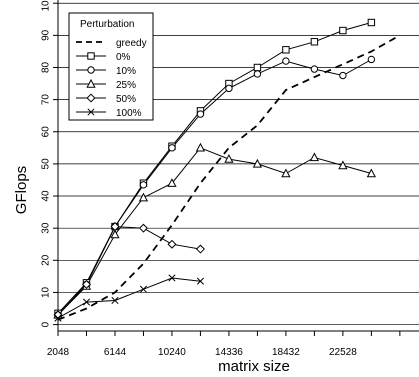 This screenshot has height=377, width=419. I want to click on legend-box, so click(111, 66).